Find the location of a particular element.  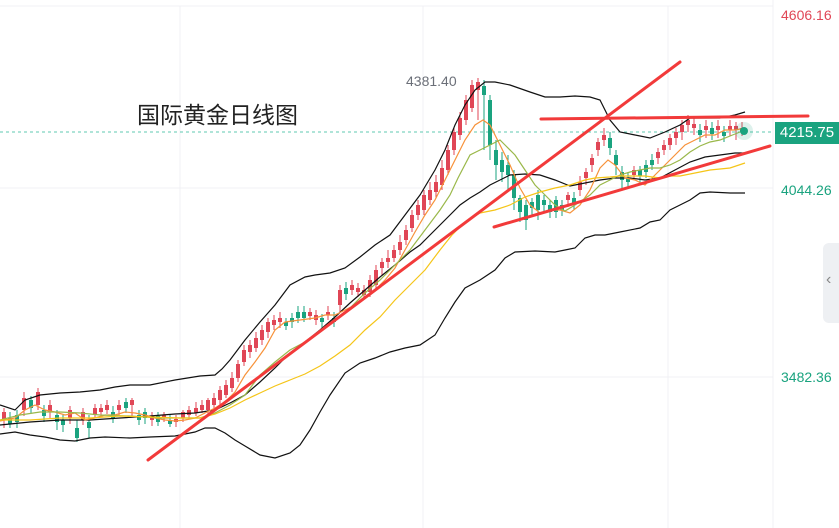

chart-title: 国际黄金日线图 is located at coordinates (217, 116).